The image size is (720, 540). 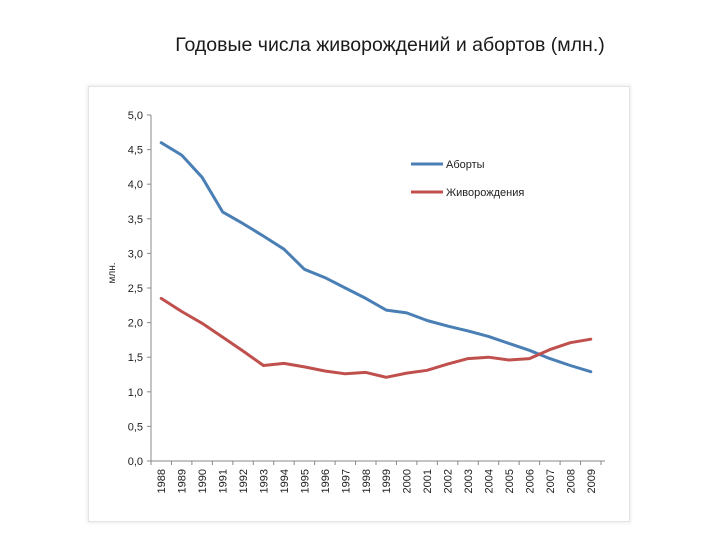 What do you see at coordinates (571, 481) in the screenshot?
I see `x-tick-label: 2008` at bounding box center [571, 481].